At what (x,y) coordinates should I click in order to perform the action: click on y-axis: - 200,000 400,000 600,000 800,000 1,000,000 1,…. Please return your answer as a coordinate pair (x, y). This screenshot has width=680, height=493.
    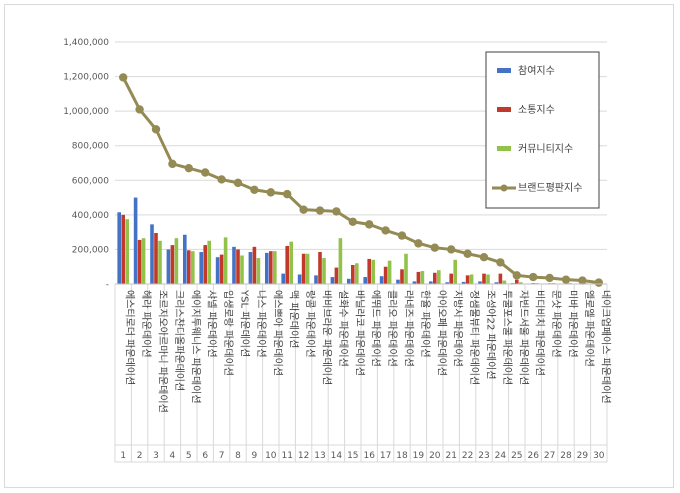
    Looking at the image, I should click on (86, 164).